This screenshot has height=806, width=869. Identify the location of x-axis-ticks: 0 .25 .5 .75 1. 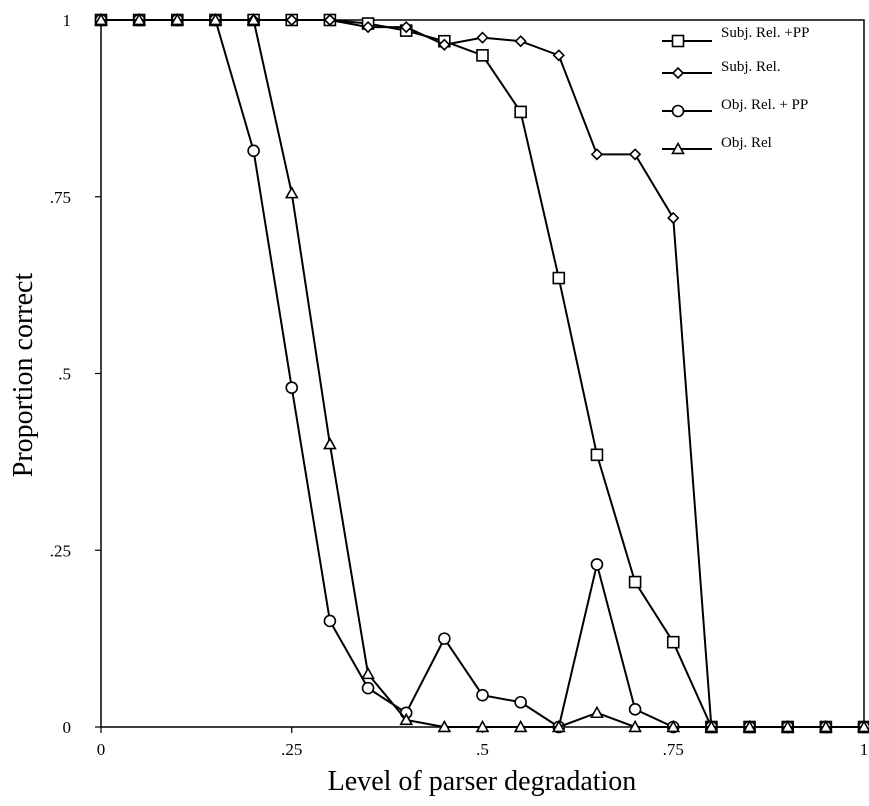
(483, 743).